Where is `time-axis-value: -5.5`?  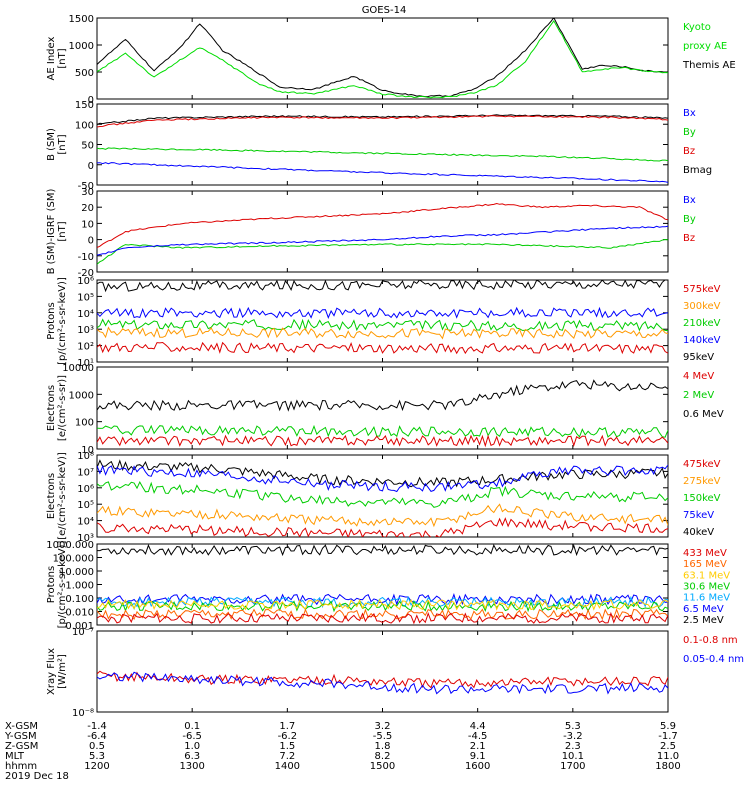 time-axis-value: -5.5 is located at coordinates (383, 736).